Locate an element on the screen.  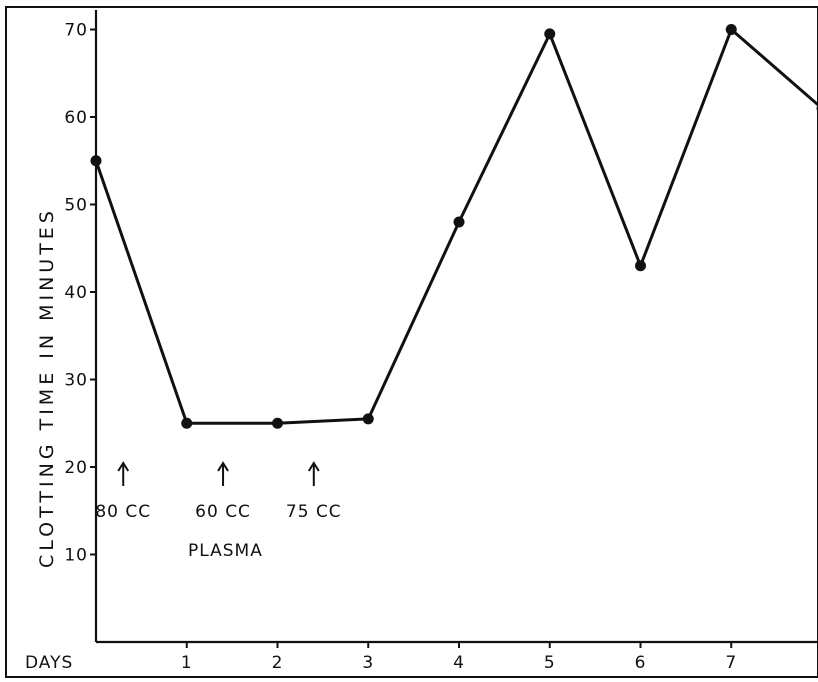
plasma-annotations: 80 CC 60 CC 75 CC is located at coordinates (218, 491).